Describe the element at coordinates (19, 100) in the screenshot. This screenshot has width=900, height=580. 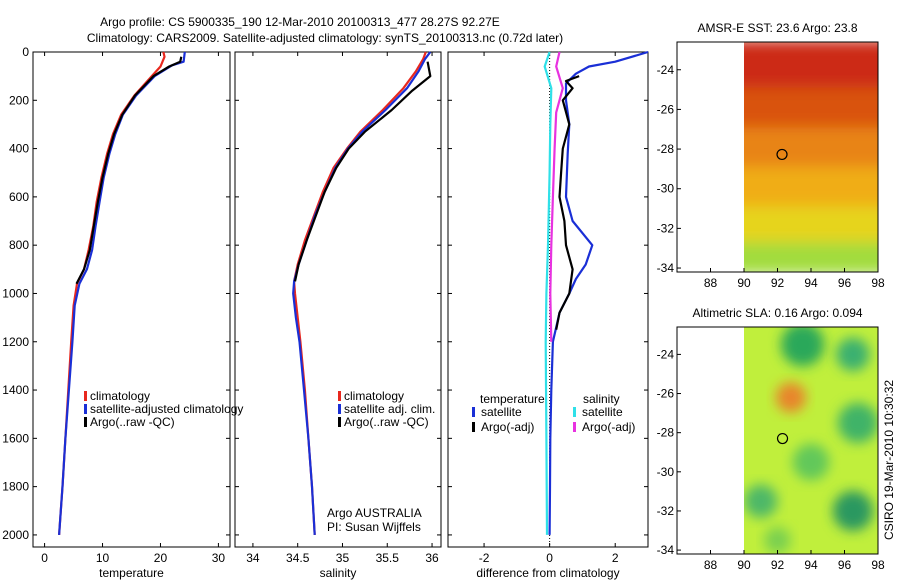
I see `depth-tick-label: 200` at that location.